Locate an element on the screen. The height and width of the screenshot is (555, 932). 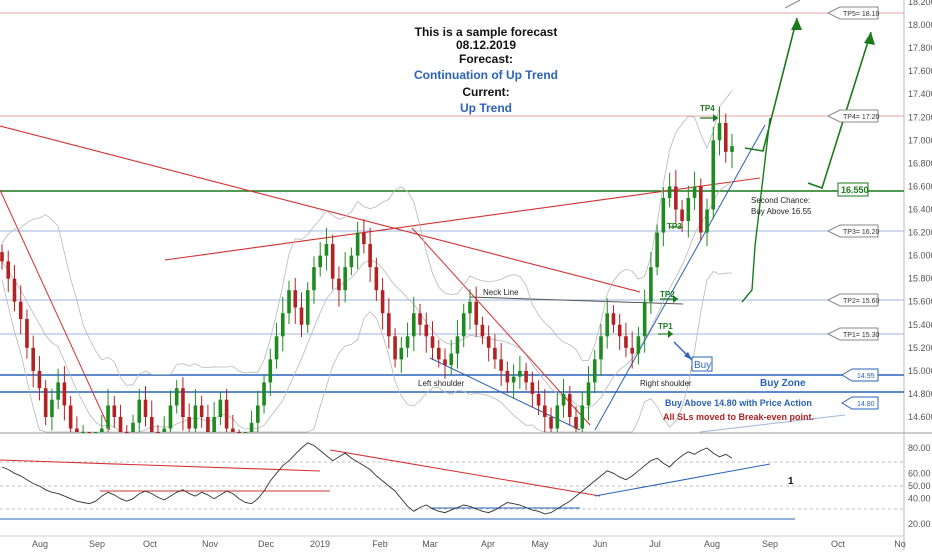
trendline-blue-low is located at coordinates (505, 394).